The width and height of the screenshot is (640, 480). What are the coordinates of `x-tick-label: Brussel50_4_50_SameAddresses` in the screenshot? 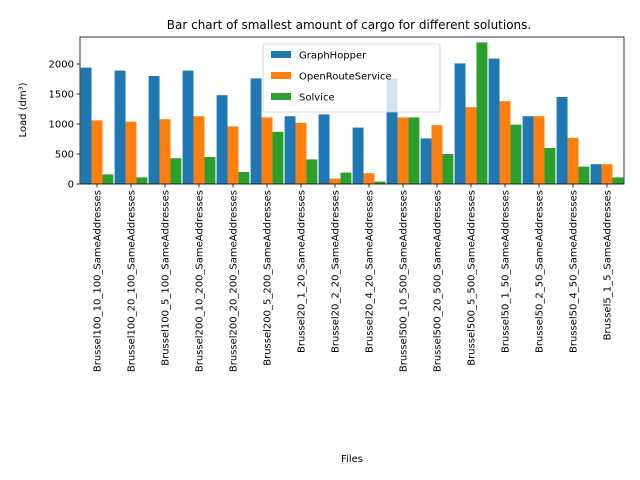 It's located at (574, 271).